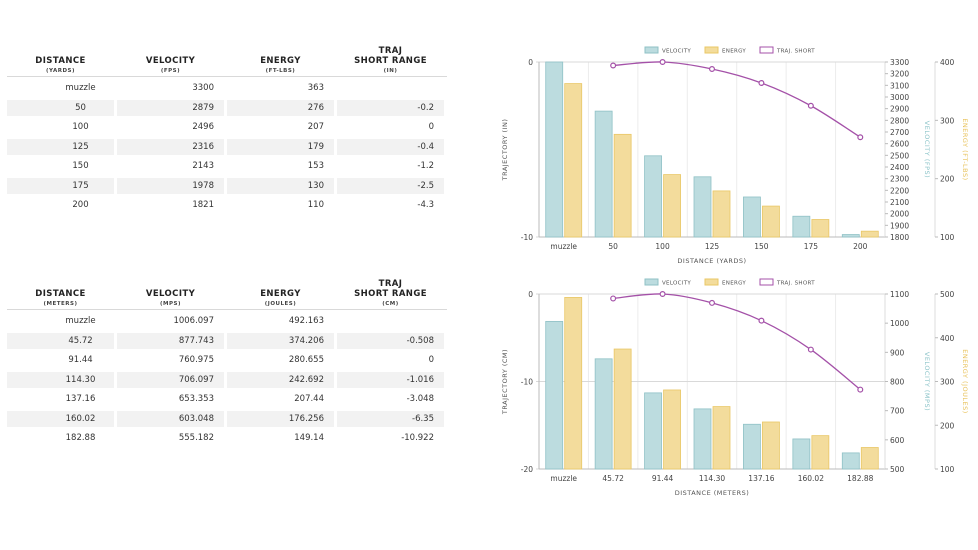 This screenshot has width=978, height=550. Describe the element at coordinates (170, 418) in the screenshot. I see `table-cell: 603.048` at that location.